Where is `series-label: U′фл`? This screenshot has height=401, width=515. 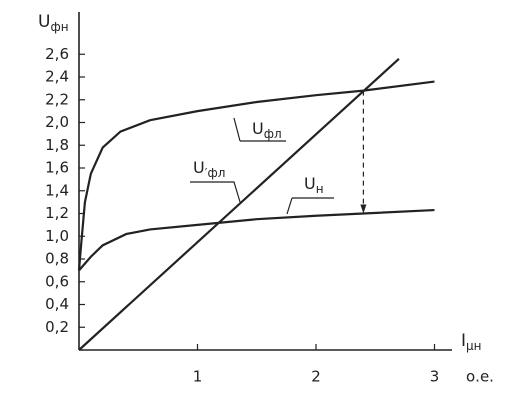
series-label: U′фл is located at coordinates (209, 169).